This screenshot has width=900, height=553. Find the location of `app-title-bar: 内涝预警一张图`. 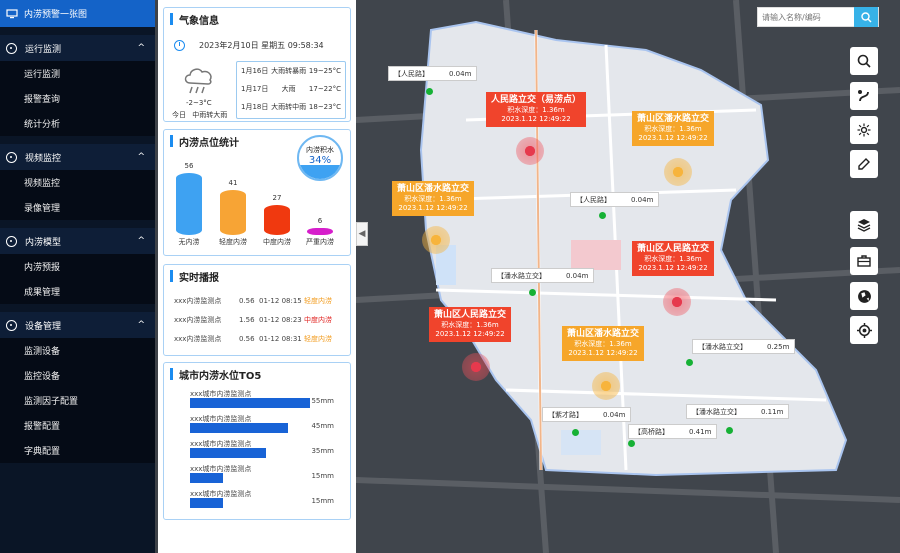

app-title-bar: 内涝预警一张图 is located at coordinates (77, 13).